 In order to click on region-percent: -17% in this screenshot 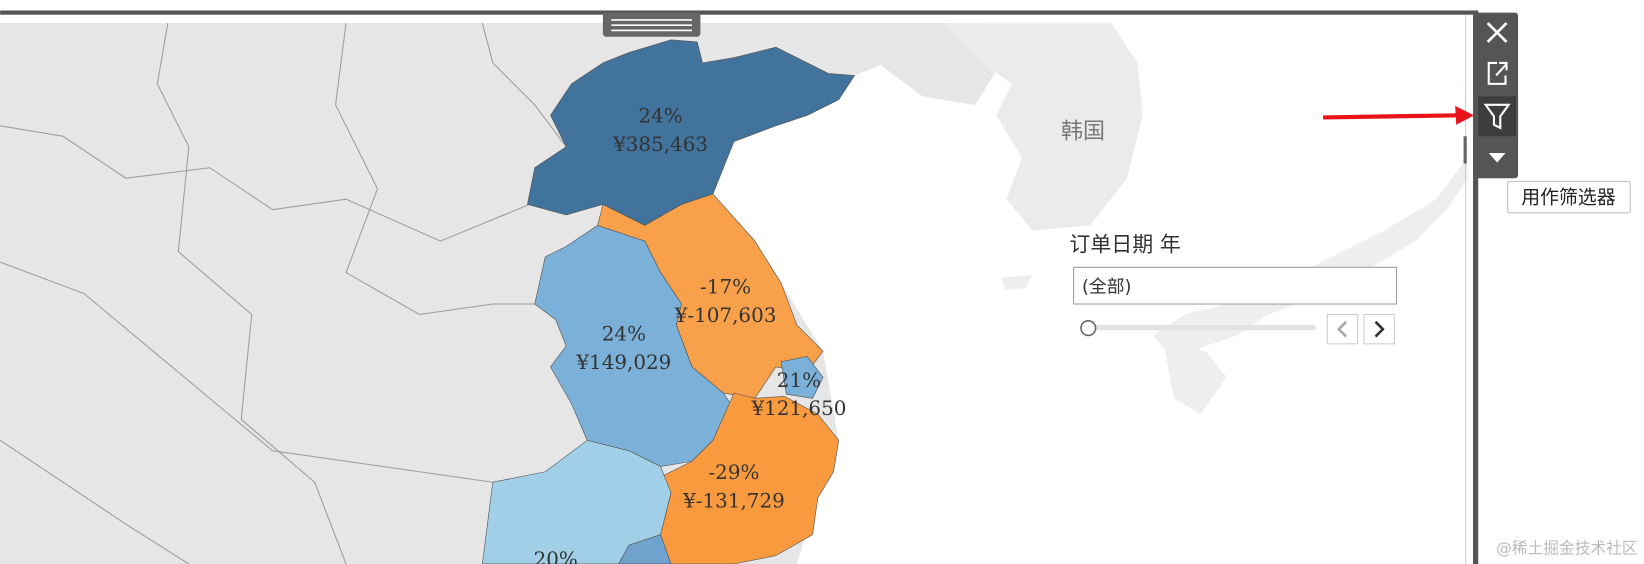, I will do `click(725, 287)`.